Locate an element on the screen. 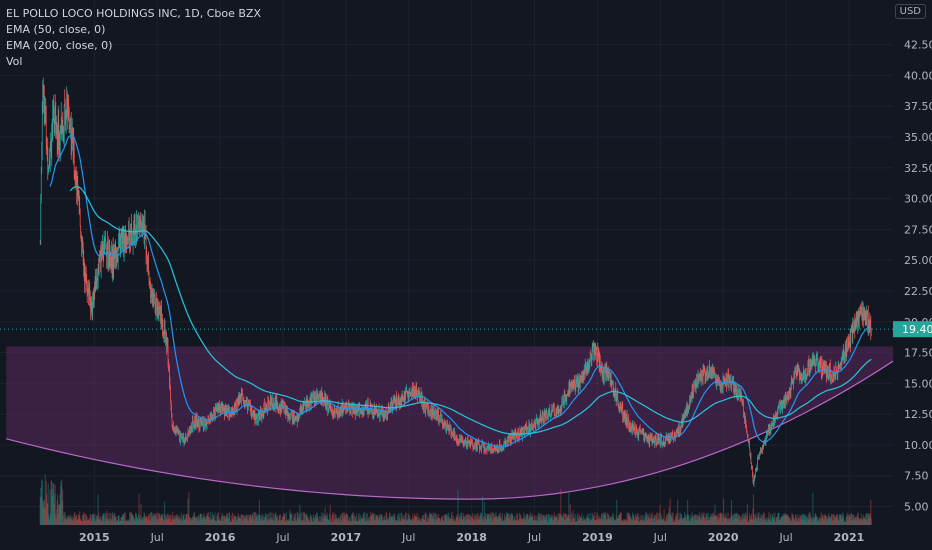 Image resolution: width=932 pixels, height=550 pixels. ema50-legend: EMA (50, close, 0) is located at coordinates (56, 29).